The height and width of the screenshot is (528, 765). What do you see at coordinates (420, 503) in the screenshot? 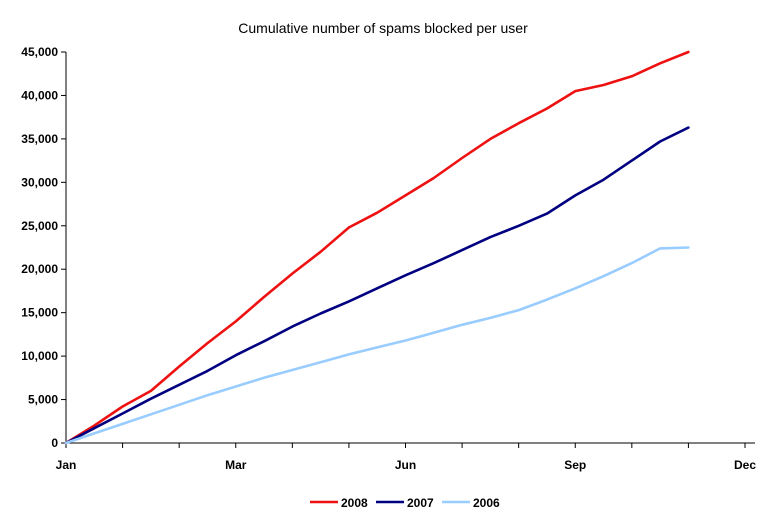
I see `legend-label-2007: 2007` at bounding box center [420, 503].